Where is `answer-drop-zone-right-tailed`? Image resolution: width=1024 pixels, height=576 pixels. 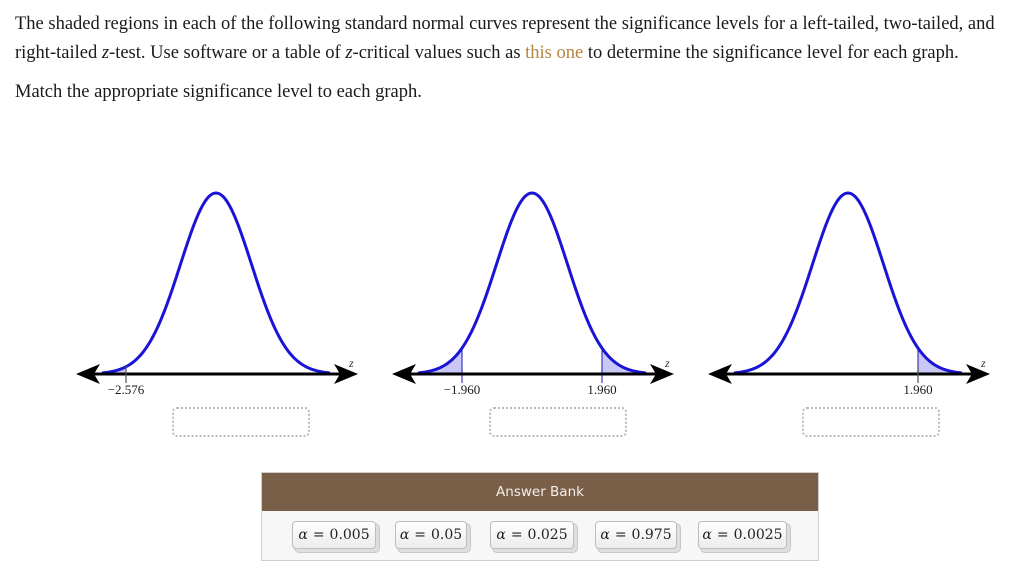
answer-drop-zone-right-tailed is located at coordinates (871, 422).